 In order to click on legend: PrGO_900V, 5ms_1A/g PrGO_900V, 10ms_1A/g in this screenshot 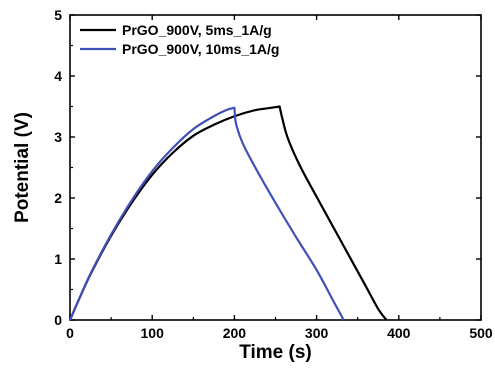, I will do `click(179, 39)`.